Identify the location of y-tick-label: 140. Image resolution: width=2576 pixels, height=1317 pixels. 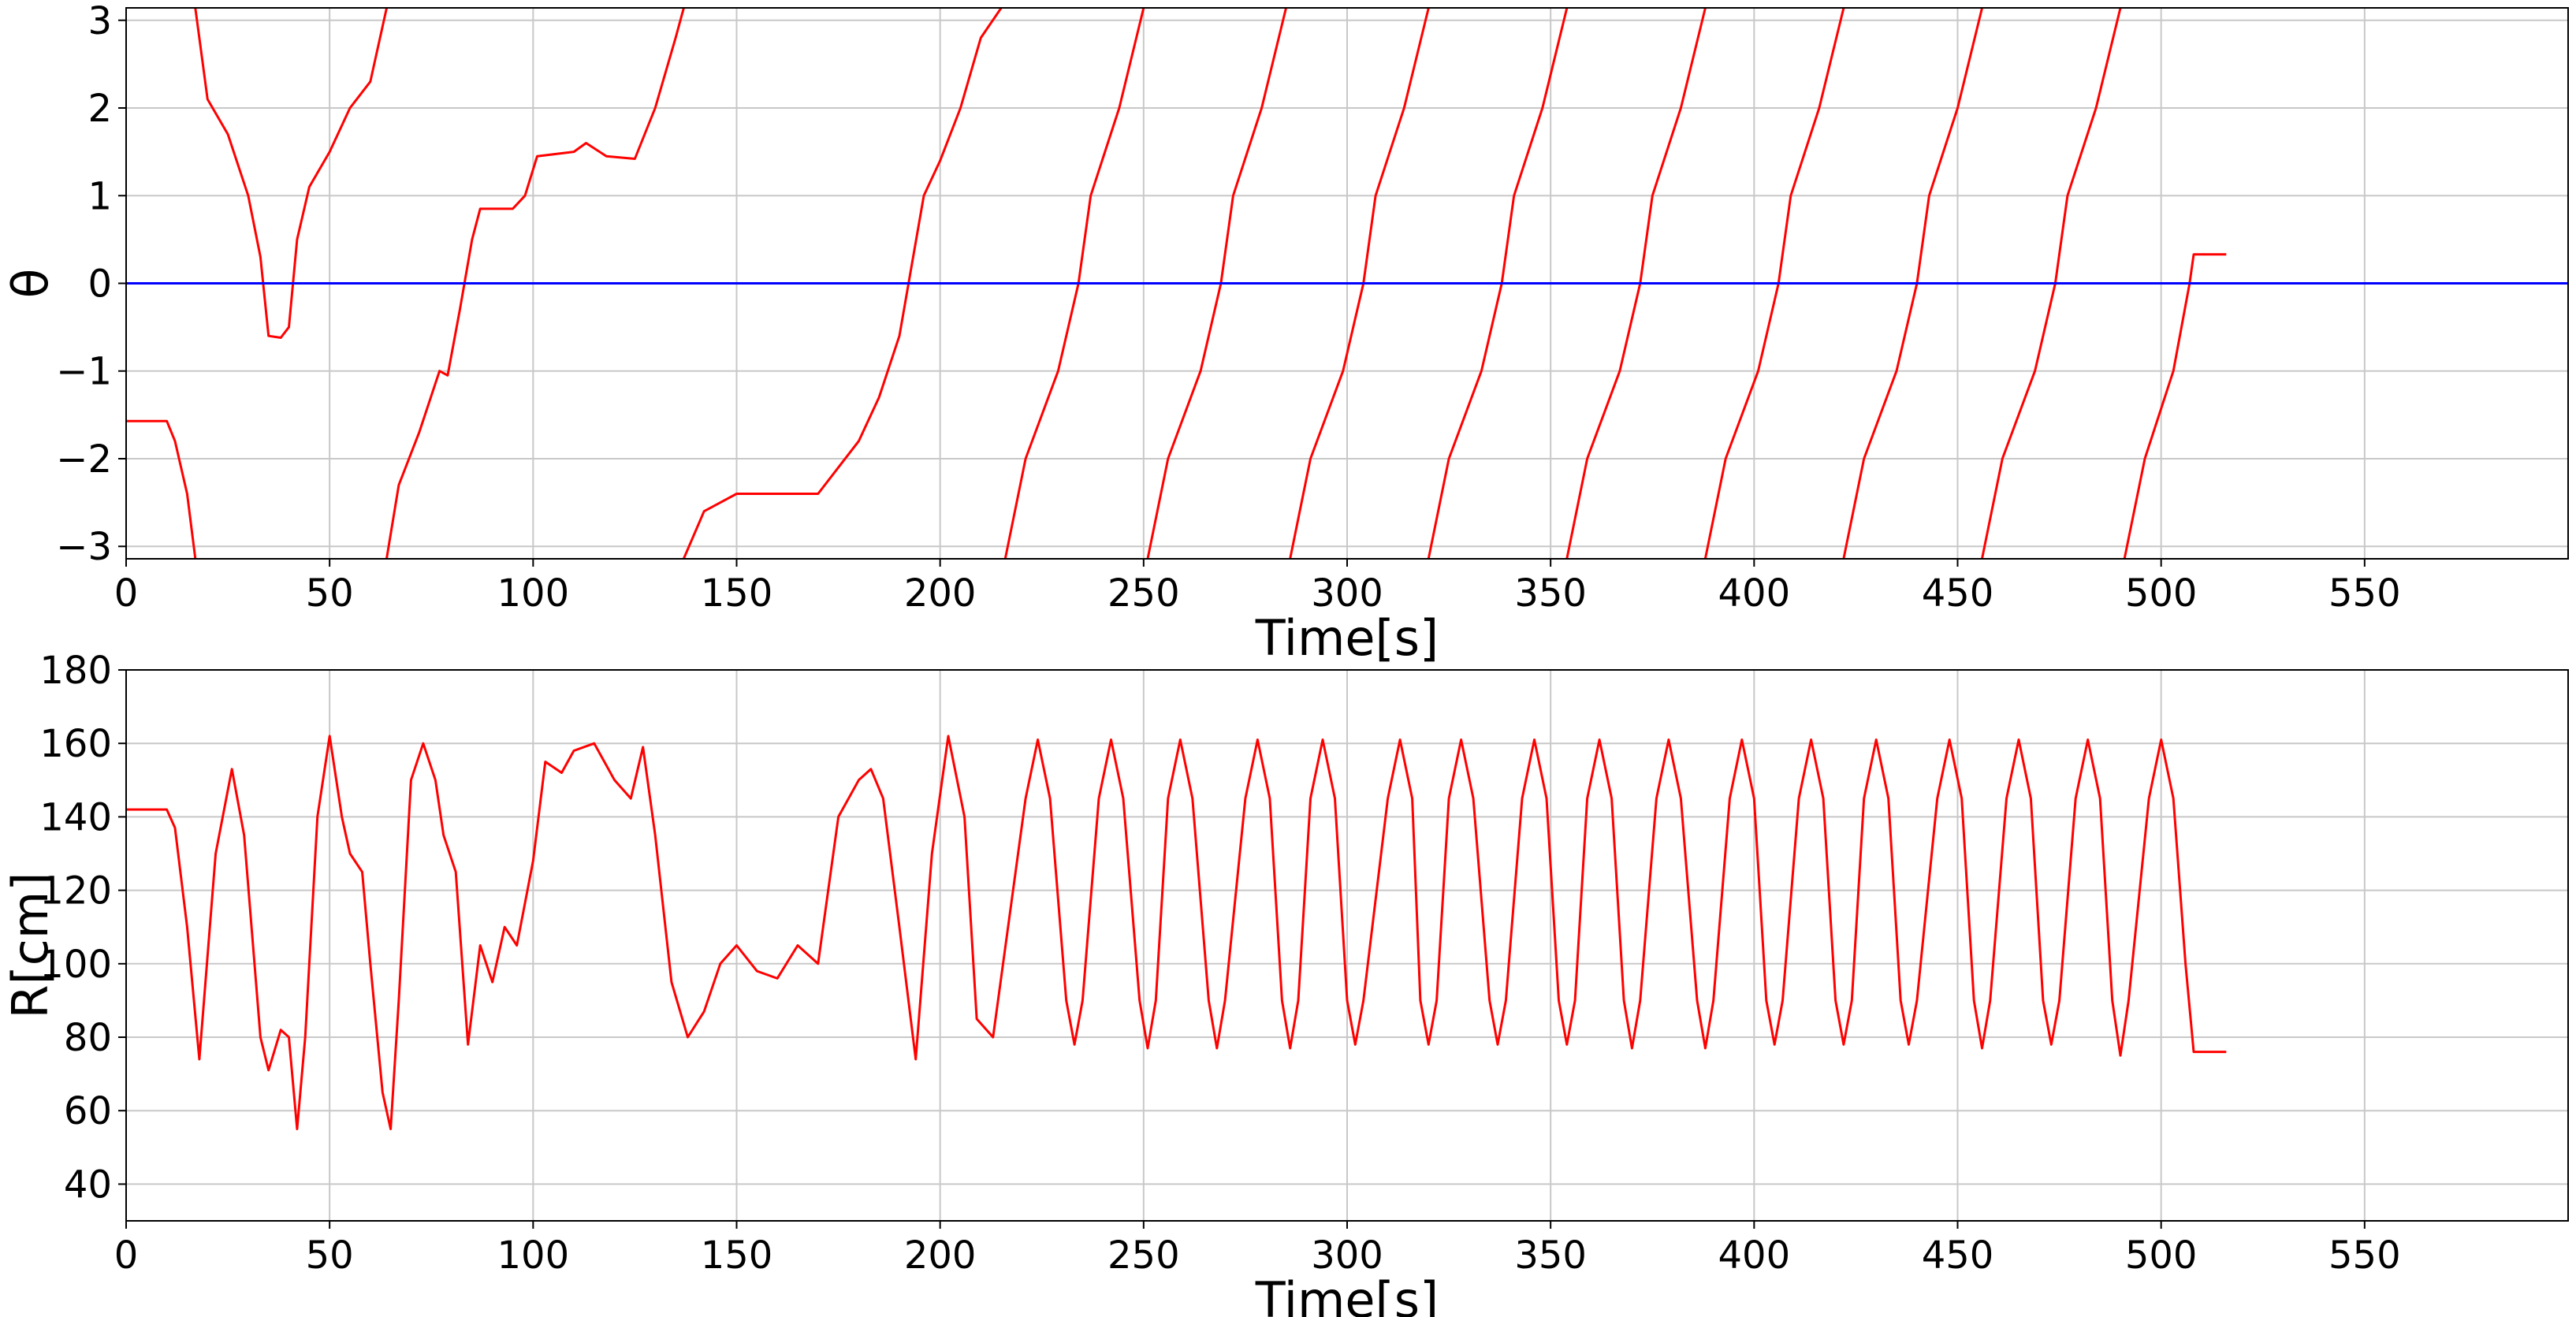
(75, 817).